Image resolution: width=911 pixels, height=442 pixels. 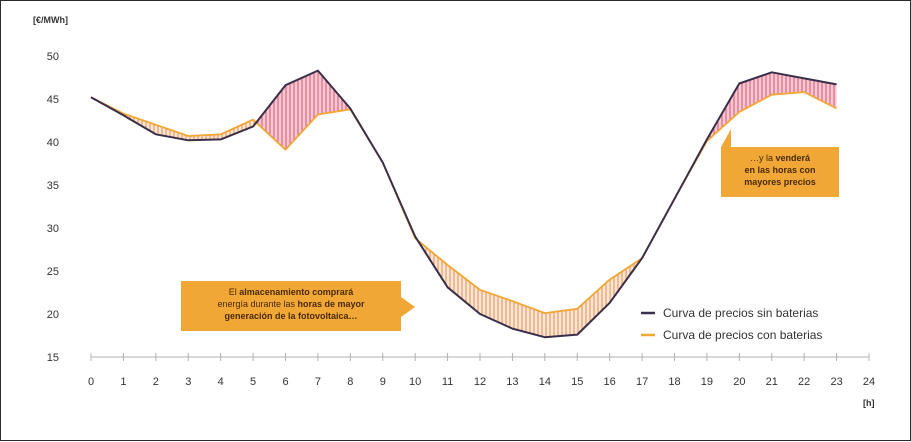 What do you see at coordinates (545, 382) in the screenshot?
I see `x-tick-label: 14` at bounding box center [545, 382].